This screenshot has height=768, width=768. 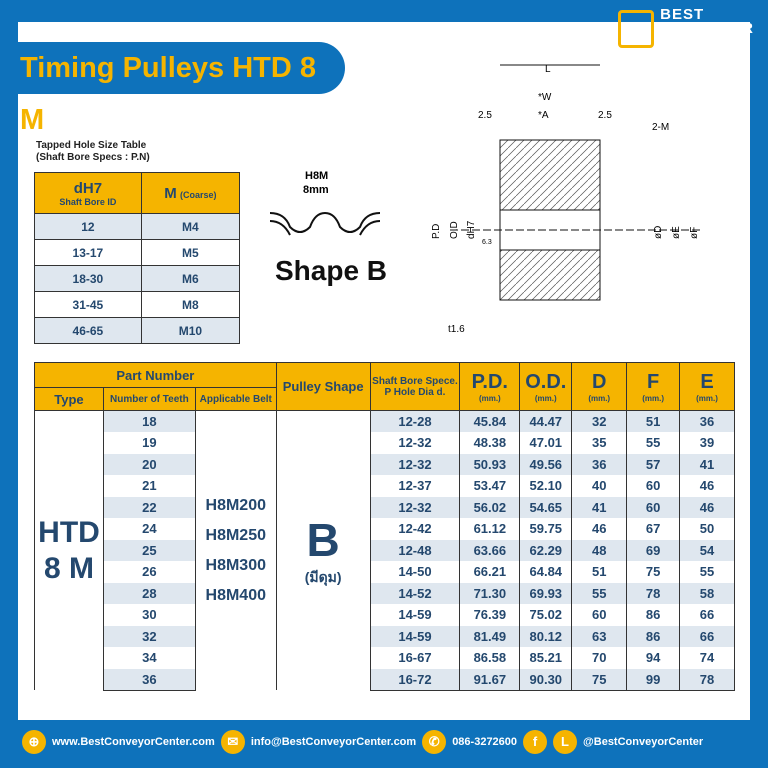 I want to click on table-row: 20 12-32 50.93 49.56 36 57 41, so click(x=385, y=464).